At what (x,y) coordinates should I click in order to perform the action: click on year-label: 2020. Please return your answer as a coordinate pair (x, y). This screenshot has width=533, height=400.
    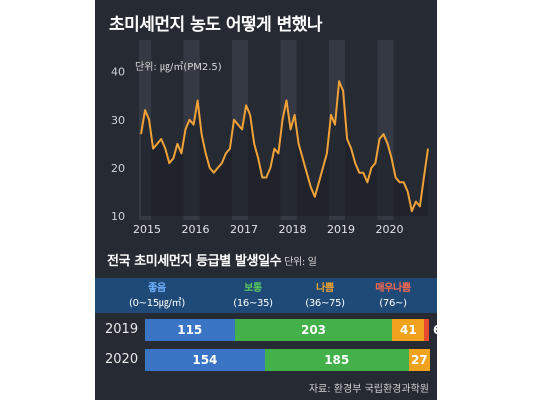
    Looking at the image, I should click on (122, 359).